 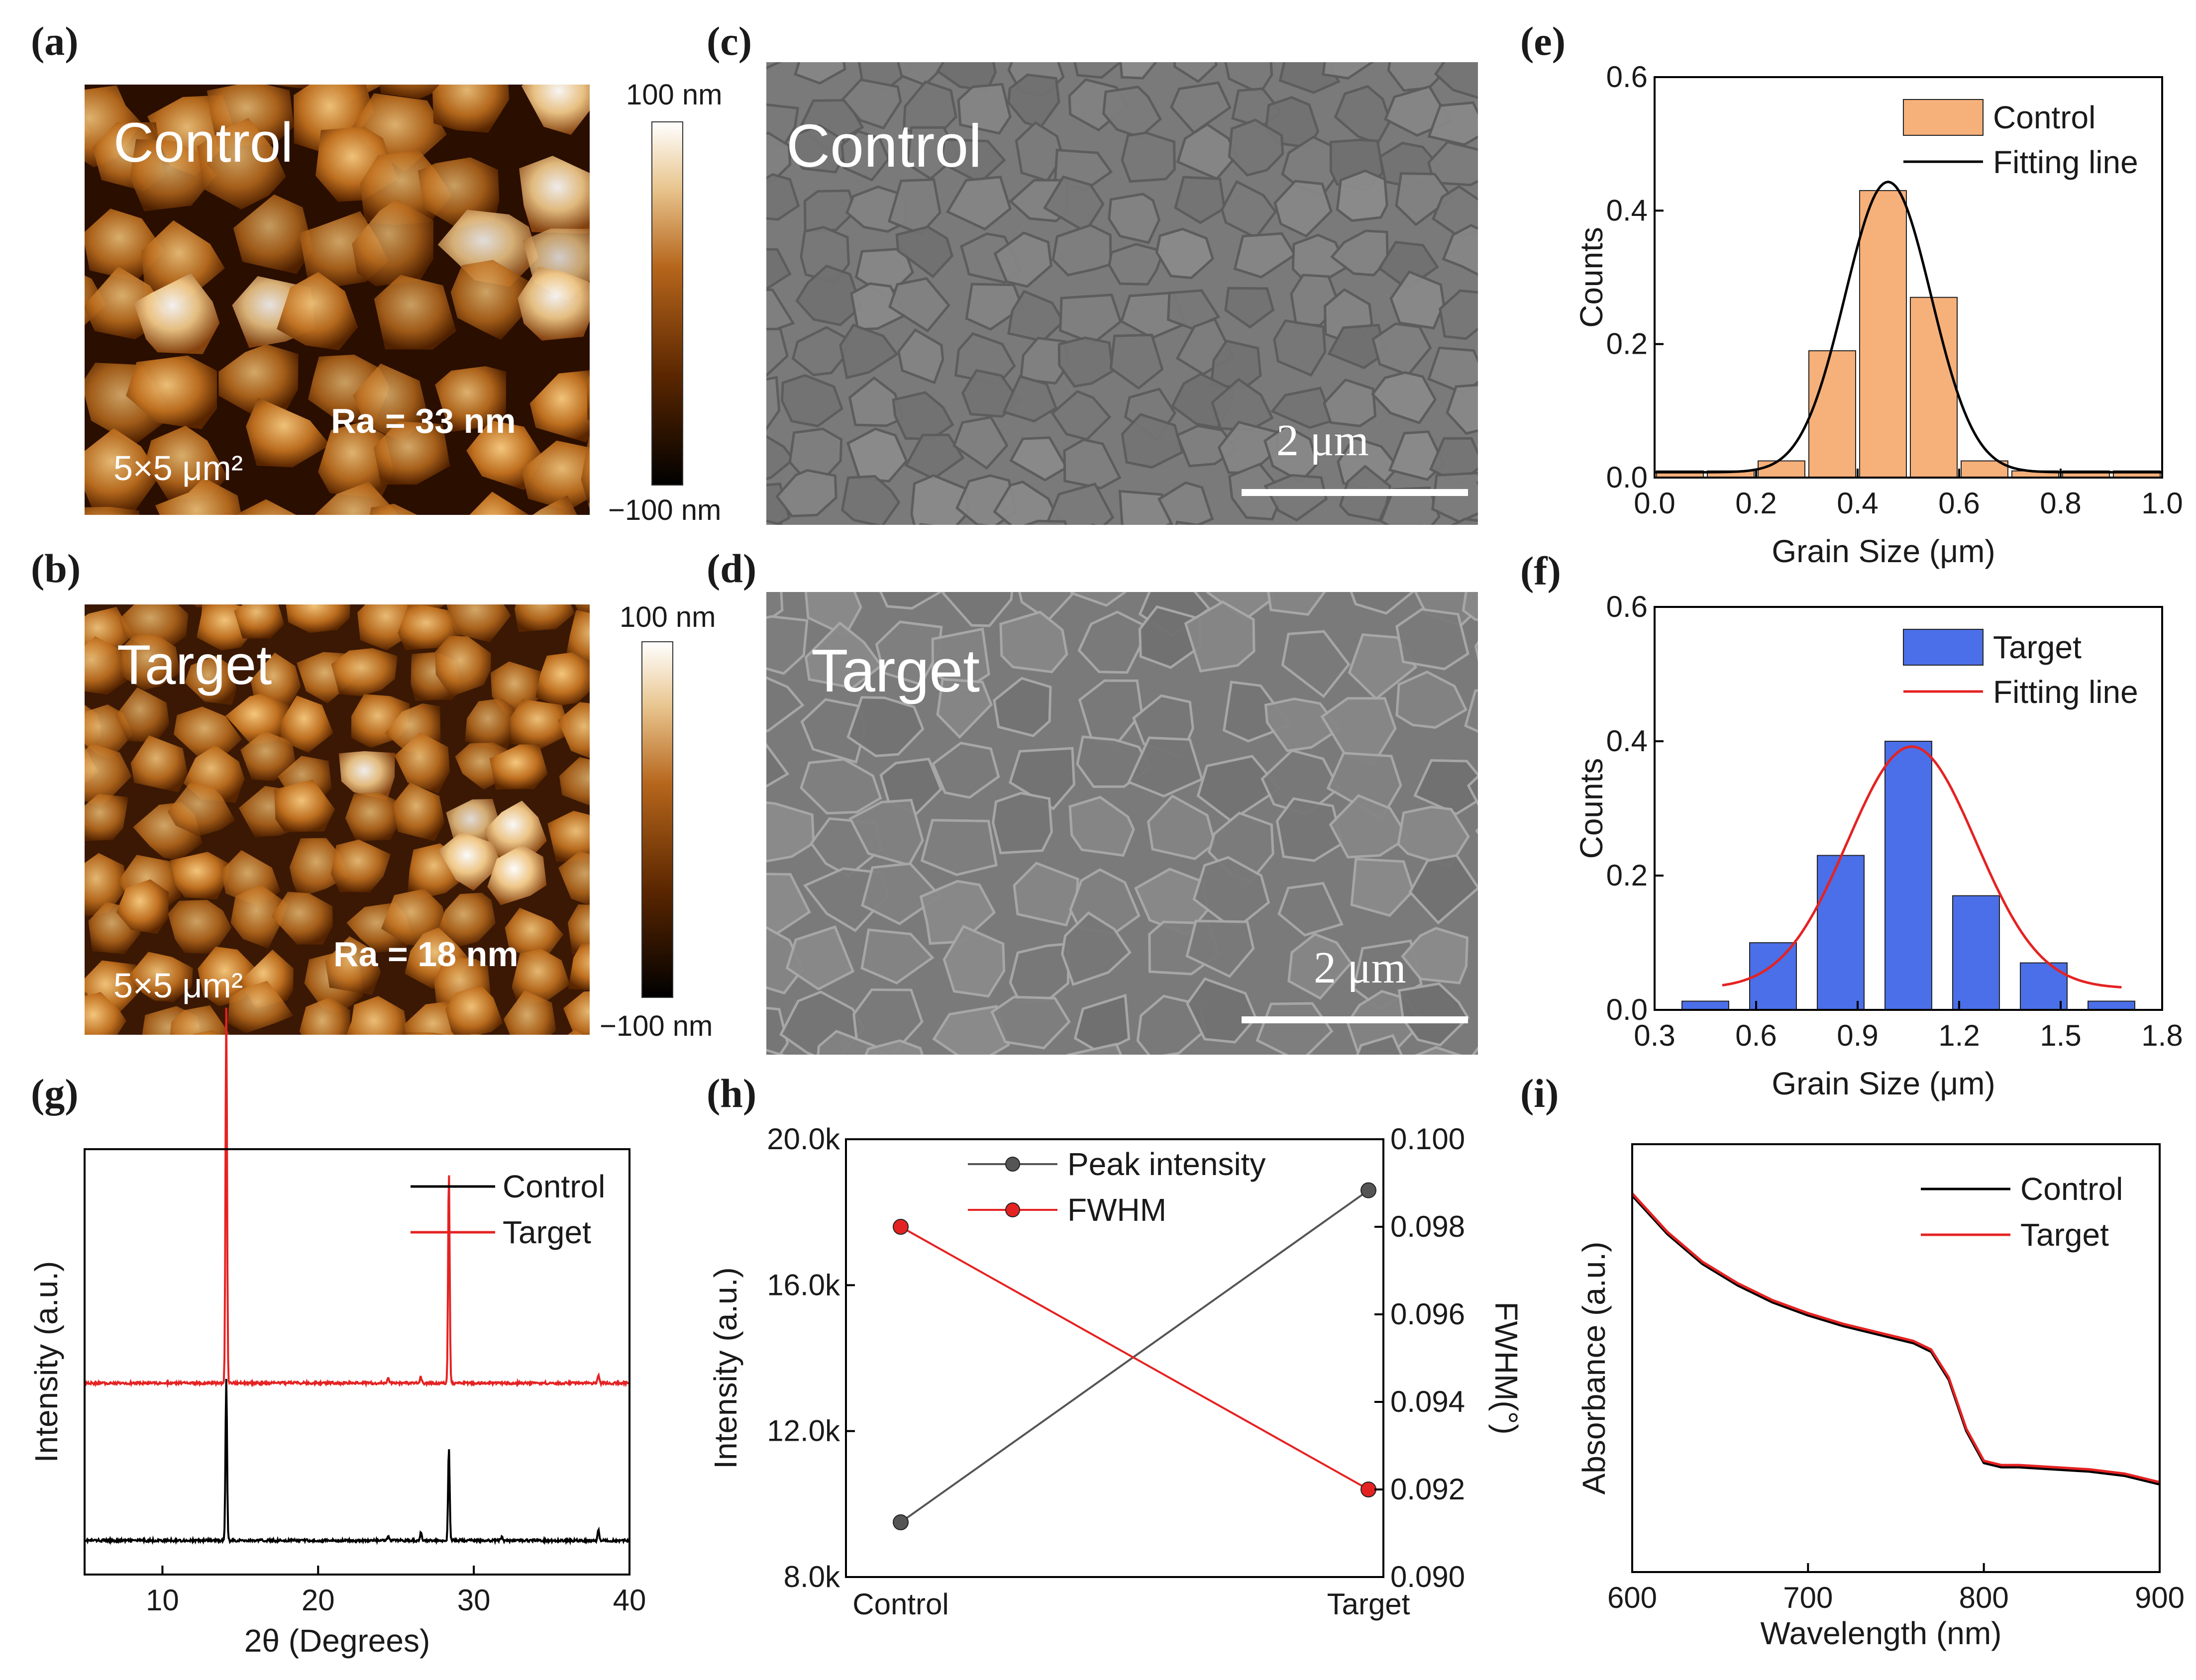 I want to click on x-tick-label: 0.8, so click(x=2061, y=504).